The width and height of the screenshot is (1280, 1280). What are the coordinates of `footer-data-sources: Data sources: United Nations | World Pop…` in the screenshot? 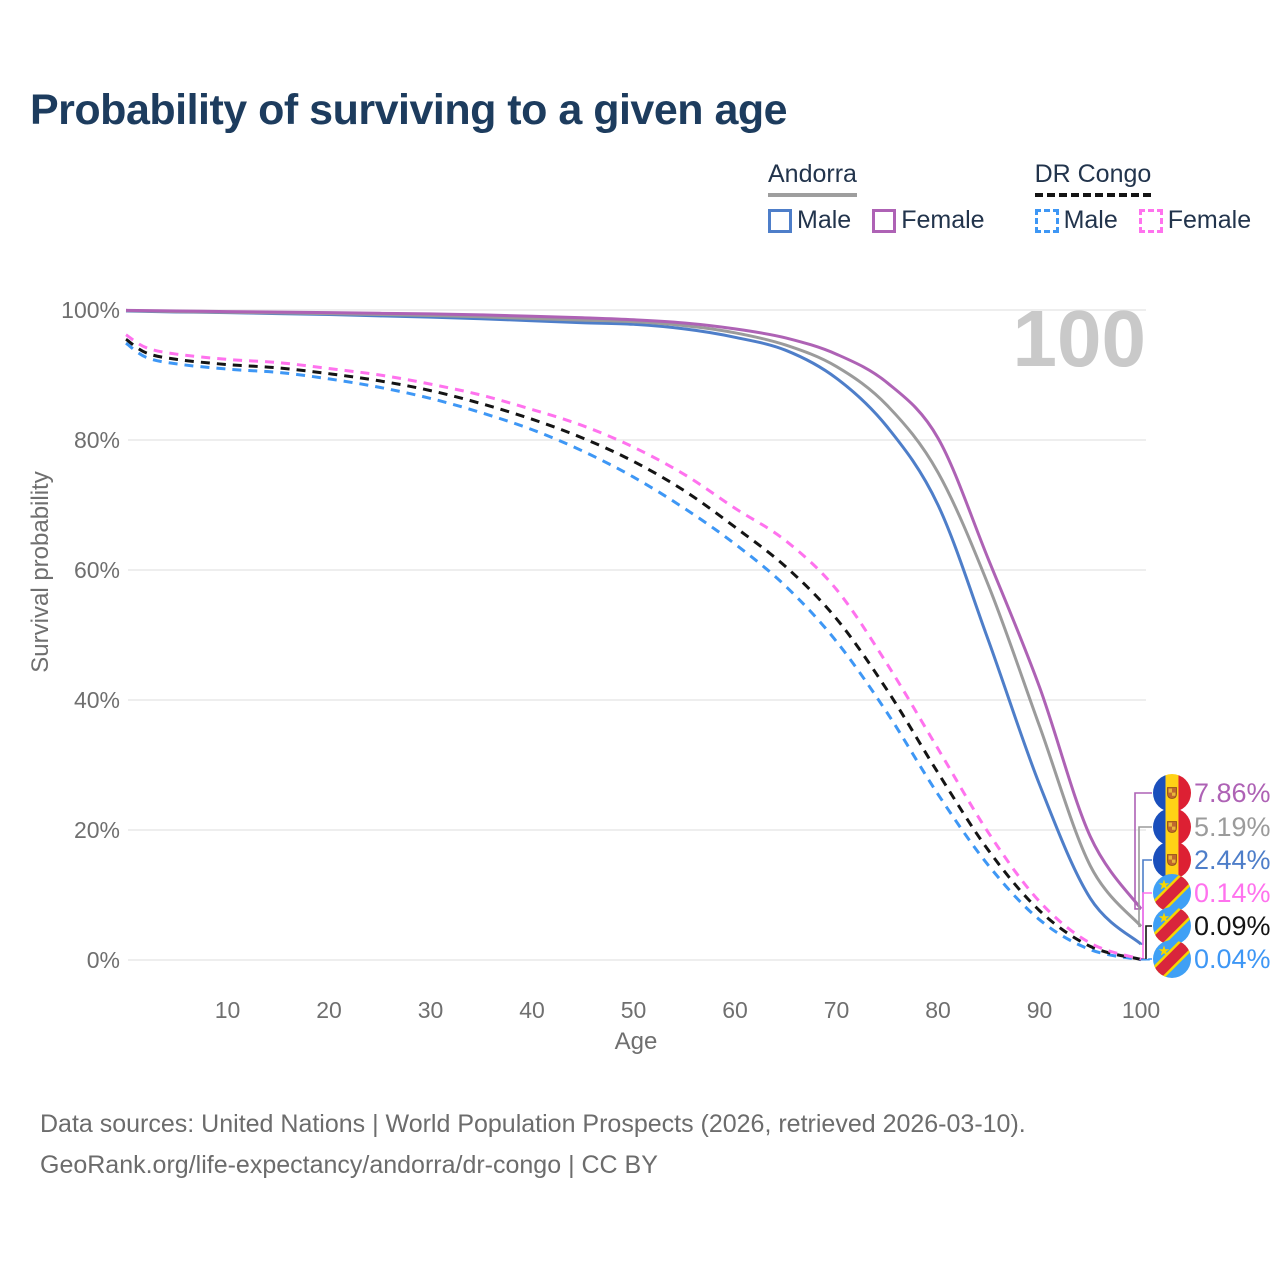 It's located at (533, 1124).